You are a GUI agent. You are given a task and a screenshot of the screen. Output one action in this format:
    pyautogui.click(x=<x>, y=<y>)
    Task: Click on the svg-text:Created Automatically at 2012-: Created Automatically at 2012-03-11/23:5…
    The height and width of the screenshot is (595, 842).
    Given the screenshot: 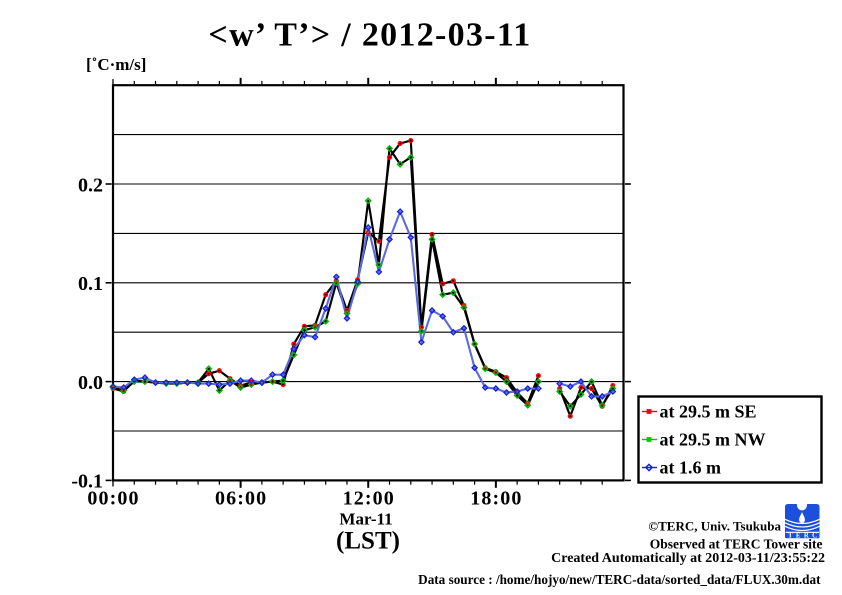 What is the action you would take?
    pyautogui.click(x=688, y=558)
    